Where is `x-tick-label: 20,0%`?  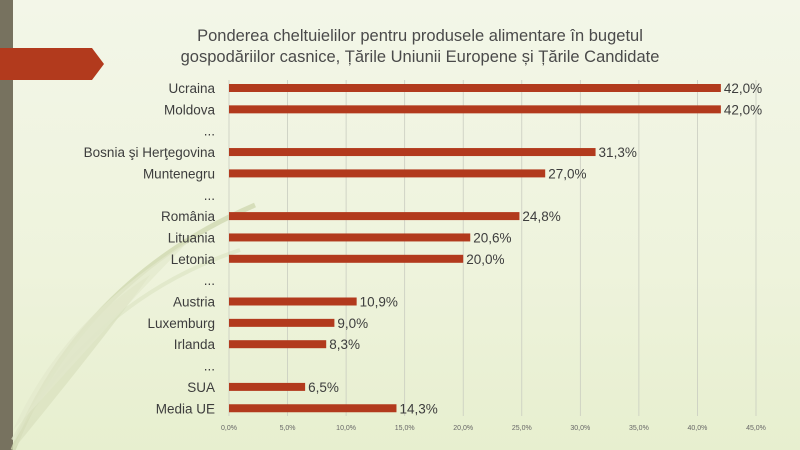
x-tick-label: 20,0% is located at coordinates (463, 428).